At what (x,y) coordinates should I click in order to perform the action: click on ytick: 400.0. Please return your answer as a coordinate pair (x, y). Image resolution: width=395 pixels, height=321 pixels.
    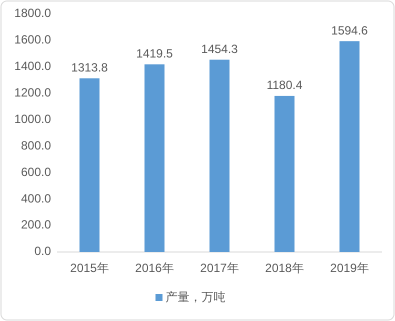
    Looking at the image, I should click on (35, 198).